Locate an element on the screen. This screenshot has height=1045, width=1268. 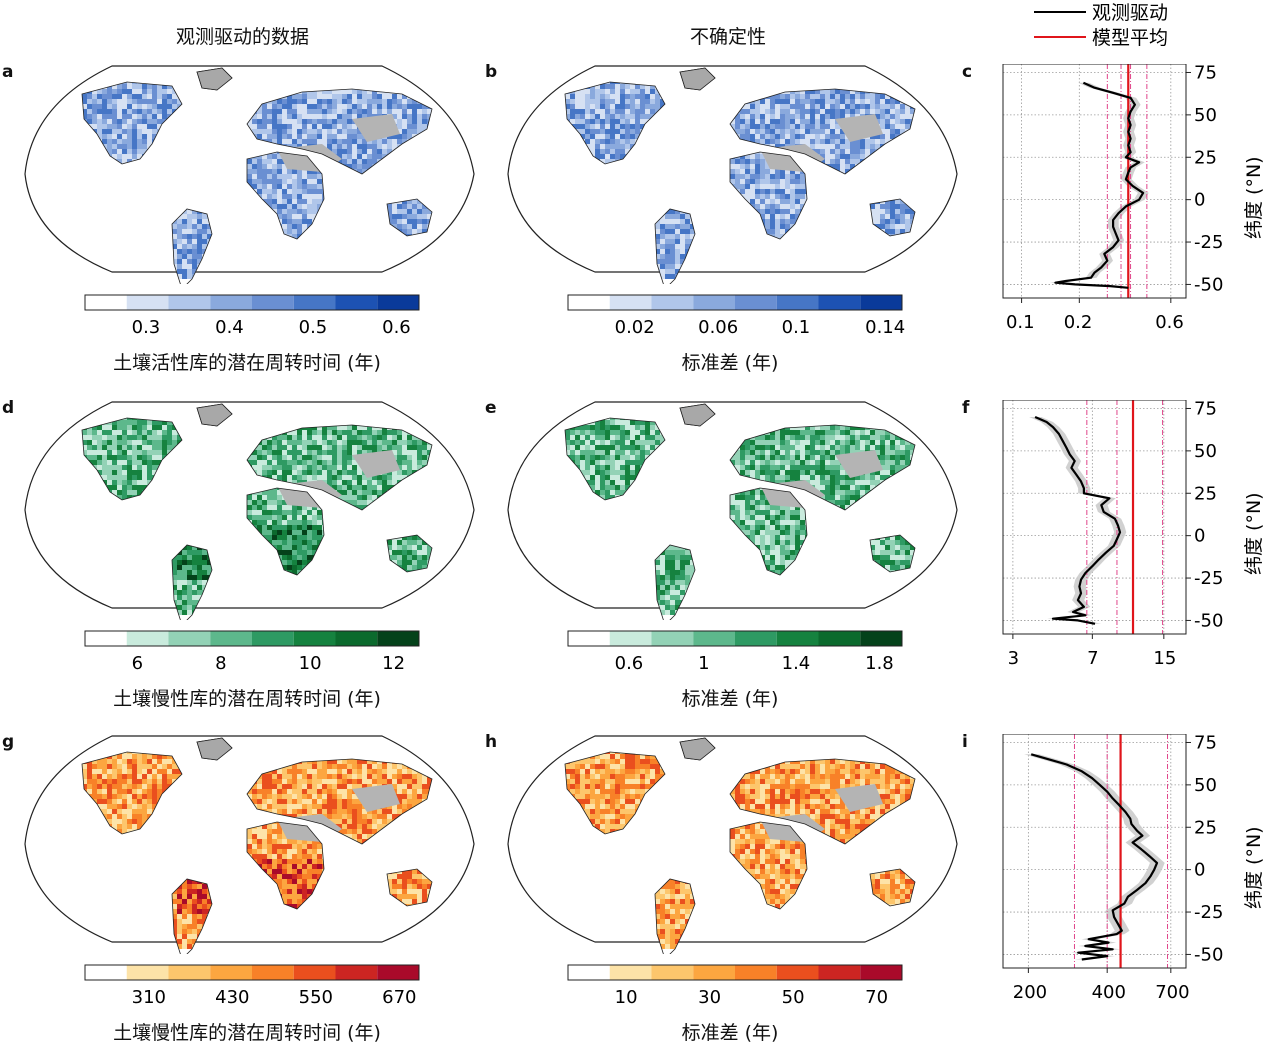
ytick-label: 0 is located at coordinates (1199, 870).